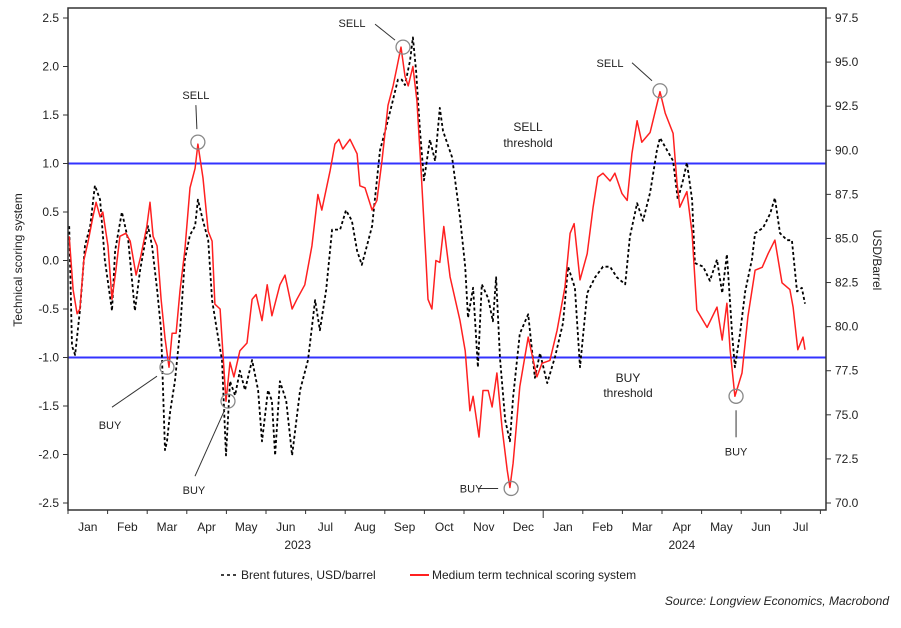  What do you see at coordinates (847, 150) in the screenshot?
I see `right-tick-label: 90.0` at bounding box center [847, 150].